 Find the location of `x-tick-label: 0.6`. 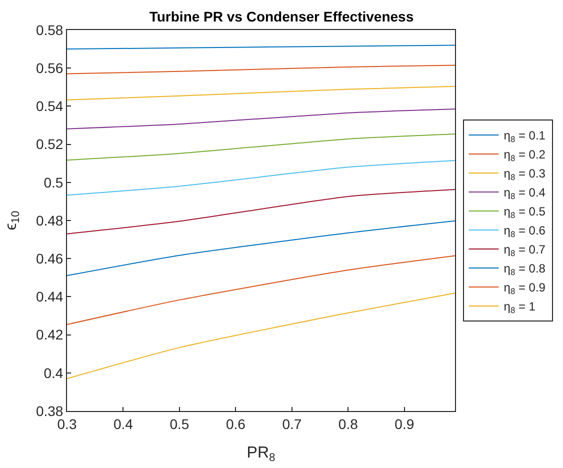

x-tick-label: 0.6 is located at coordinates (236, 424).